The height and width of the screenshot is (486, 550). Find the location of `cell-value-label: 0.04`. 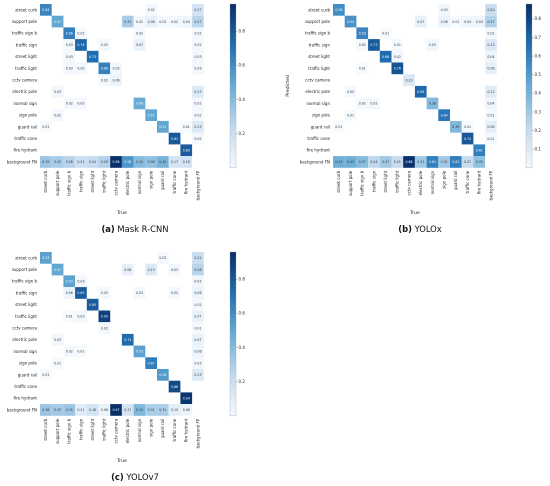

cell-value-label: 0.04 is located at coordinates (490, 57).